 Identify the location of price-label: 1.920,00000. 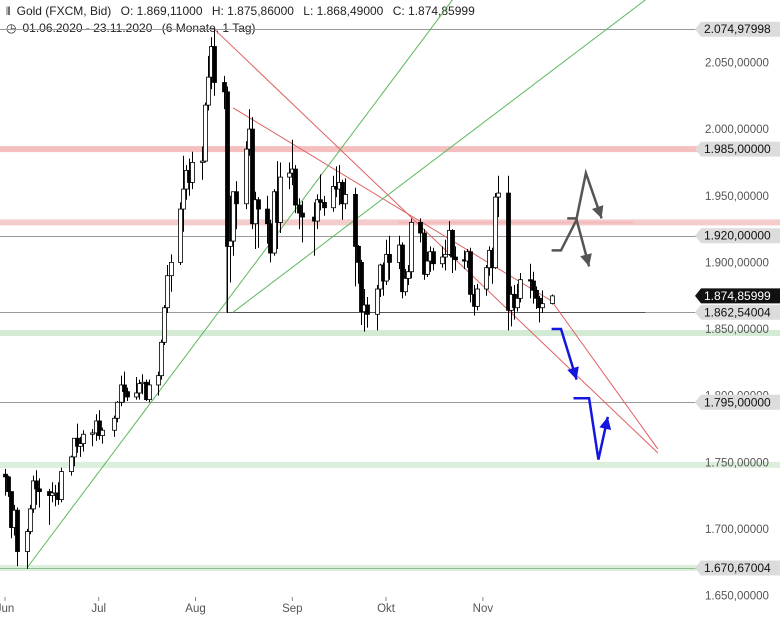
(737, 236).